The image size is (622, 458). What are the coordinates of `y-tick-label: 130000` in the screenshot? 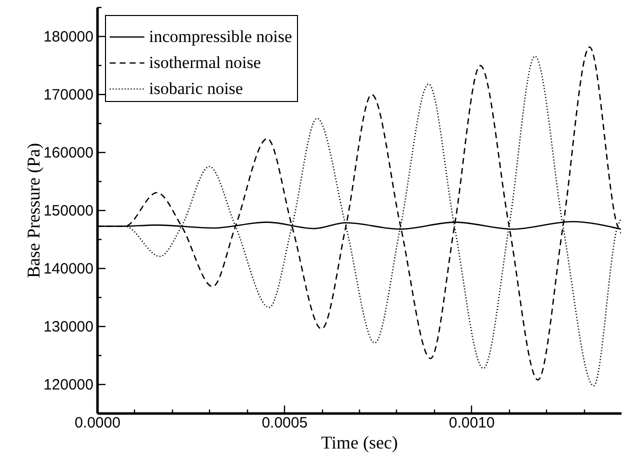 It's located at (68, 327).